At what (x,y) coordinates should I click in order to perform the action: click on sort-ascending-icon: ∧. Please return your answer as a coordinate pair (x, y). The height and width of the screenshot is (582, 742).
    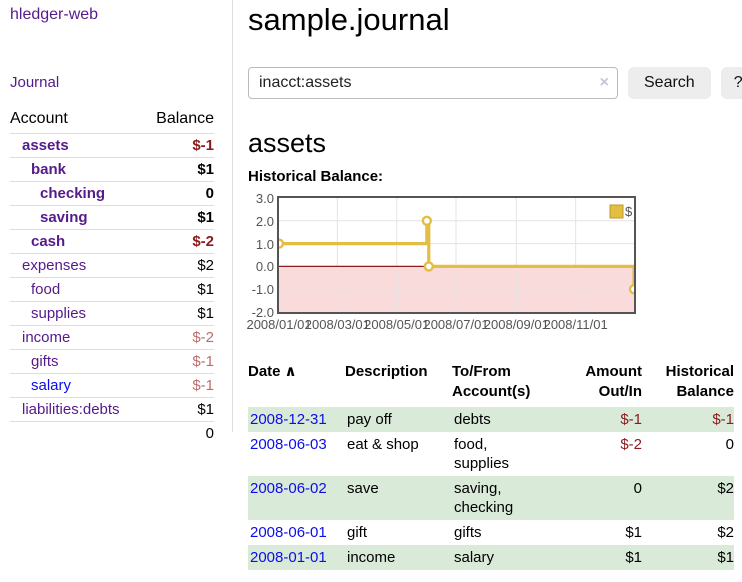
    Looking at the image, I should click on (290, 371).